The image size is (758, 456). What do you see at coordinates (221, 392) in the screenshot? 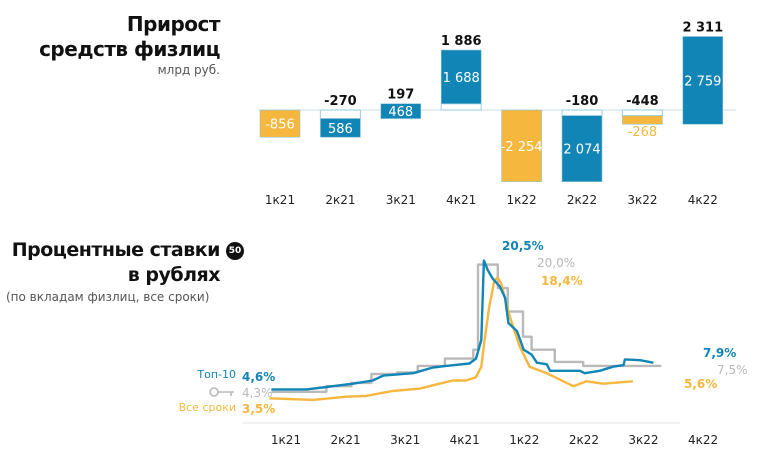
I see `key-icon` at bounding box center [221, 392].